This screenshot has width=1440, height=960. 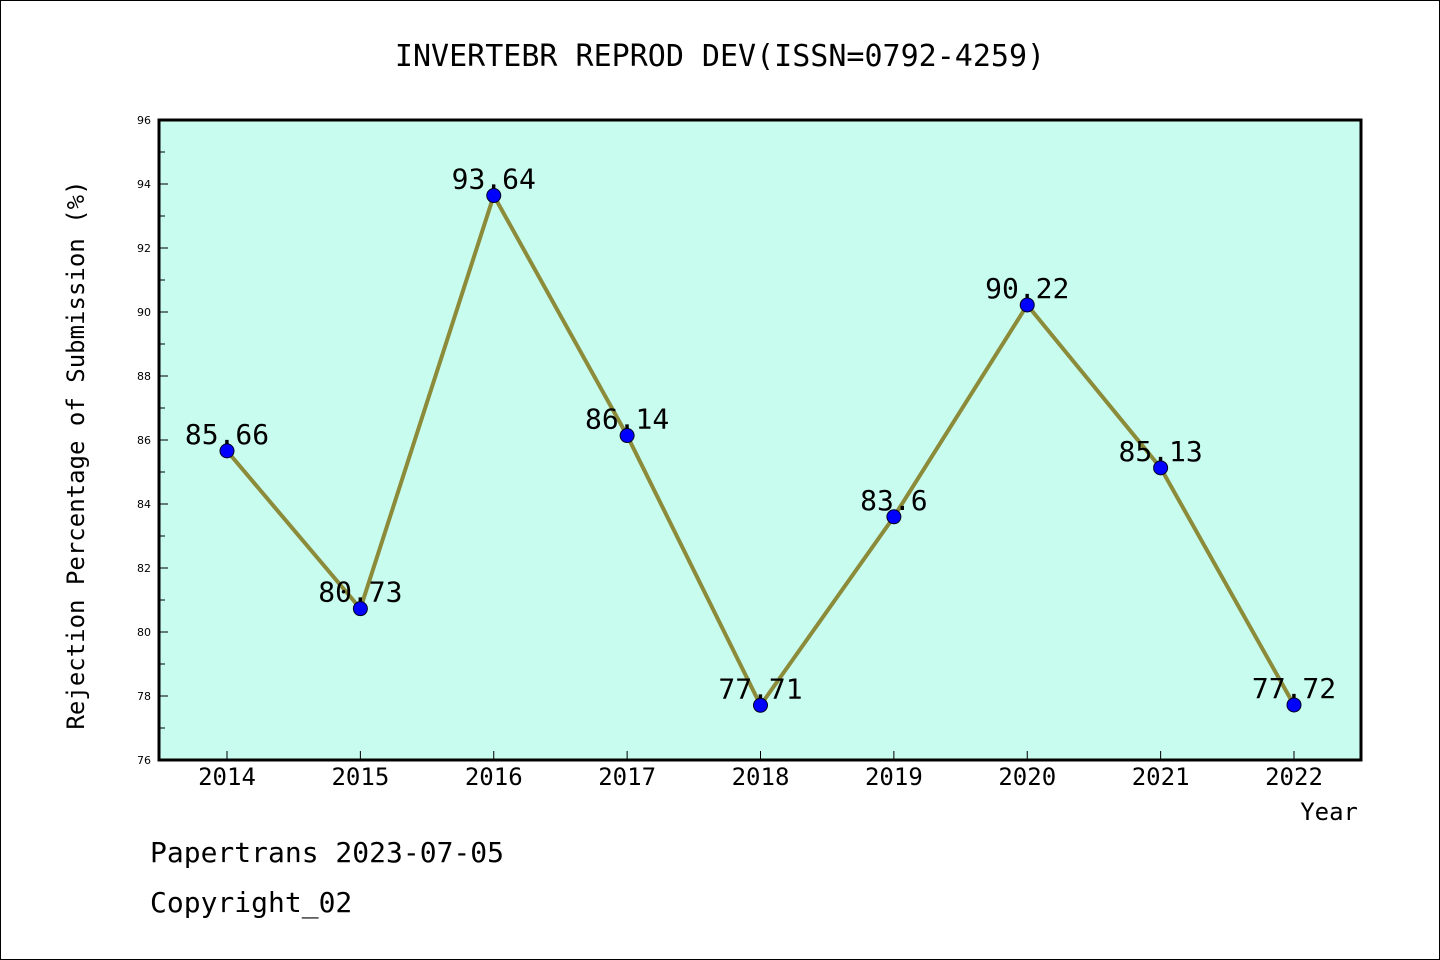 I want to click on x-tick-label-2015: 2015, so click(x=360, y=777).